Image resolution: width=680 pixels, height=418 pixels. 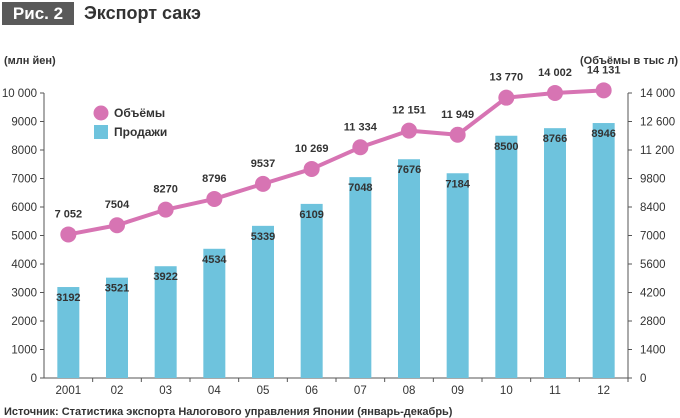 I want to click on y-tick-label-right: 7000, so click(x=653, y=237).